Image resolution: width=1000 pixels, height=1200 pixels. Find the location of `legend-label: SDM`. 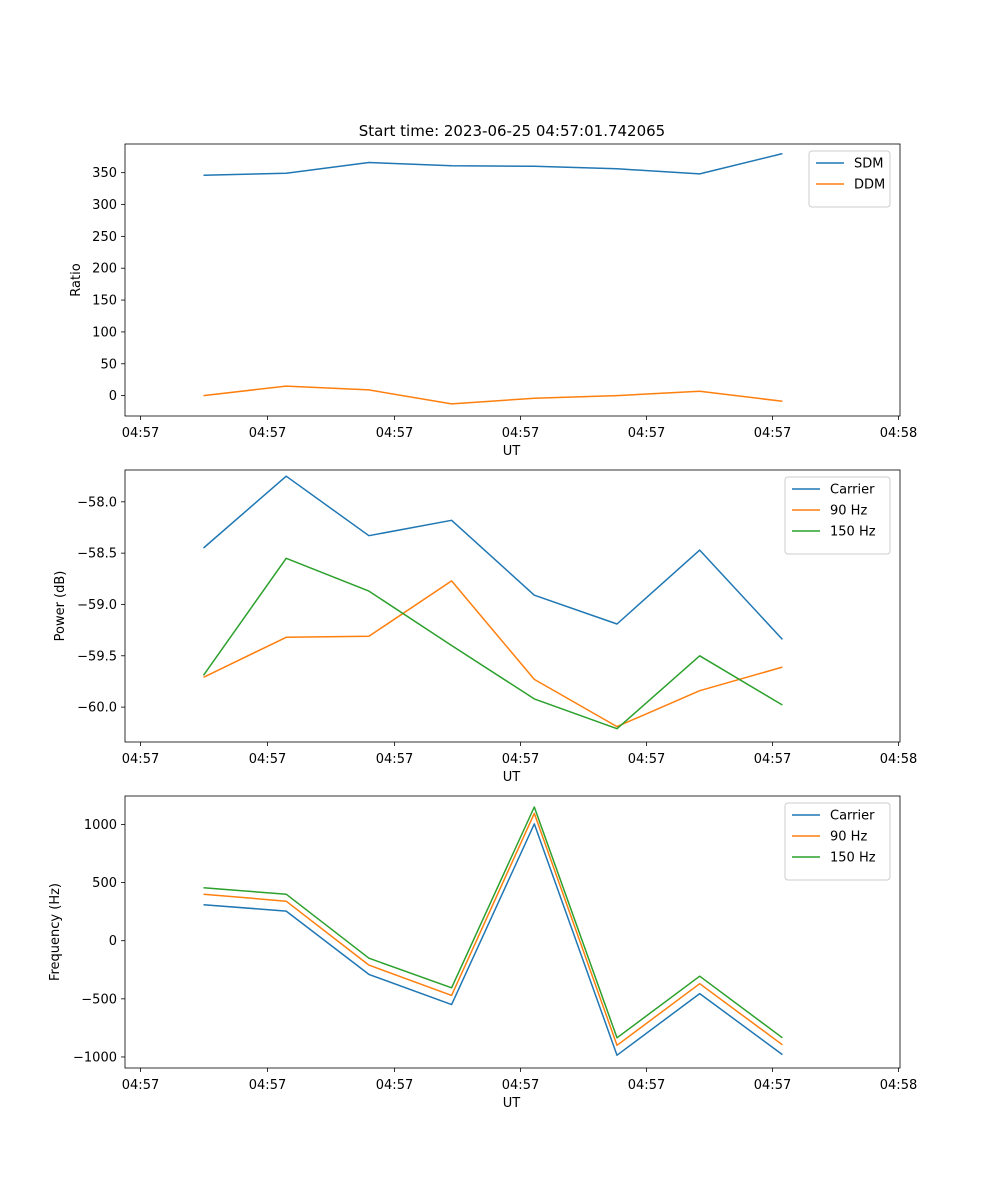

legend-label: SDM is located at coordinates (868, 164).